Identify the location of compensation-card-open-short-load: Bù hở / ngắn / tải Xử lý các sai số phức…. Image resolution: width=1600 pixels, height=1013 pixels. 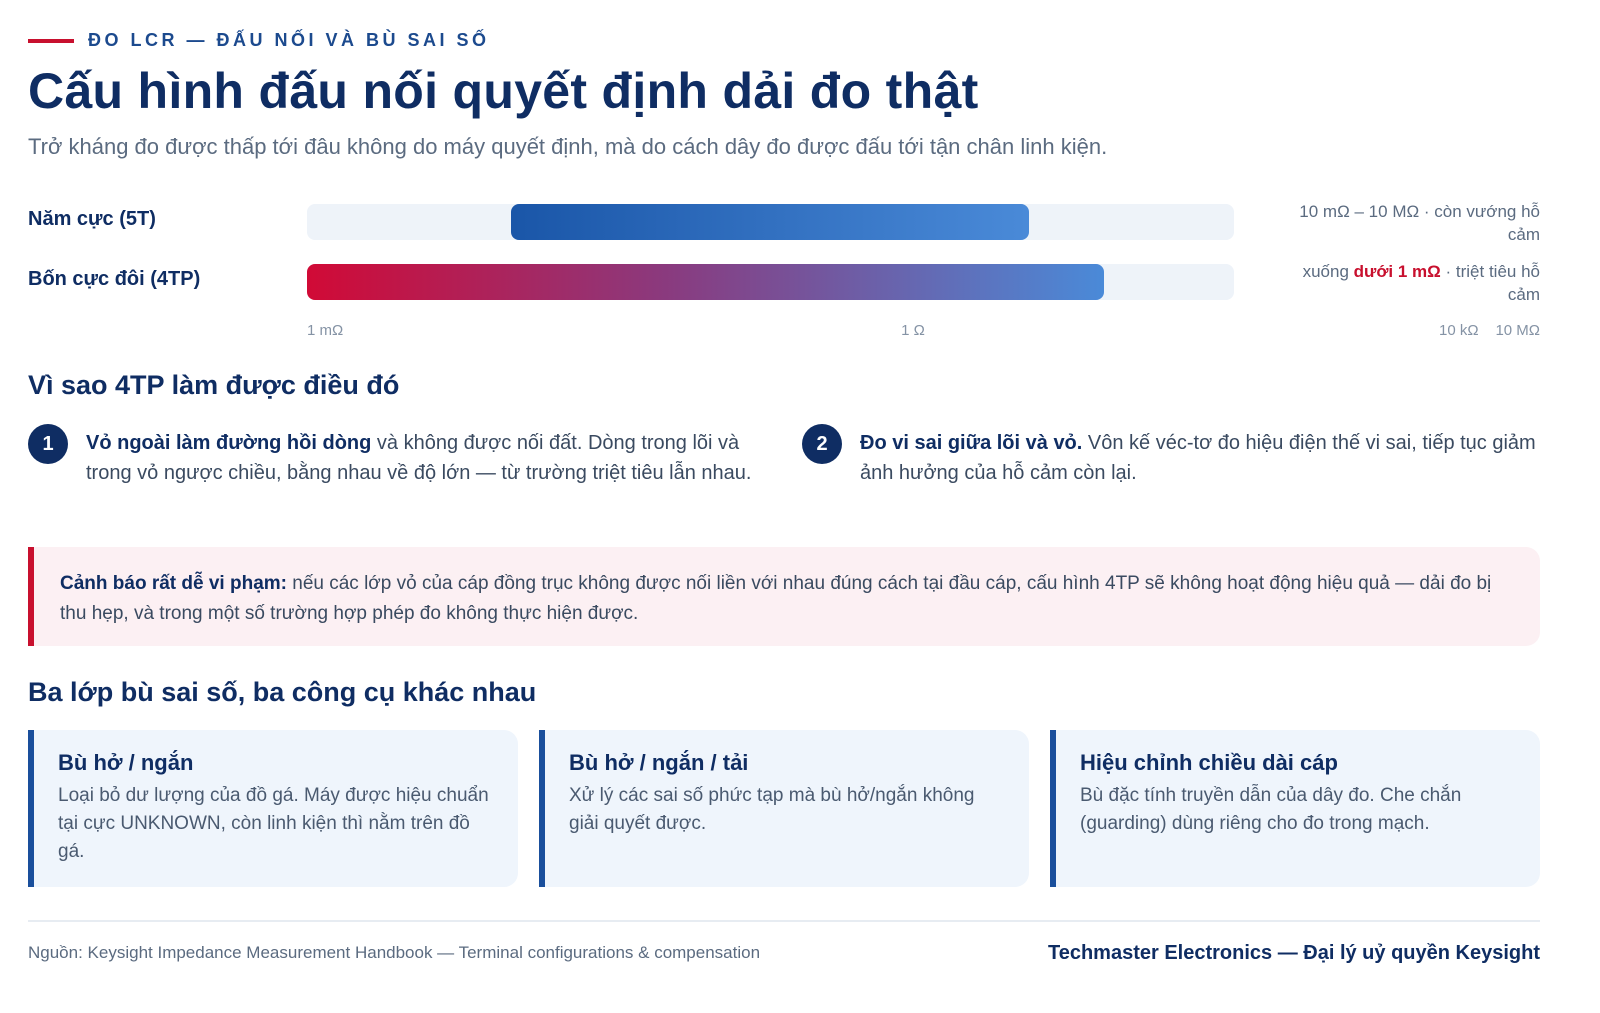
(784, 808).